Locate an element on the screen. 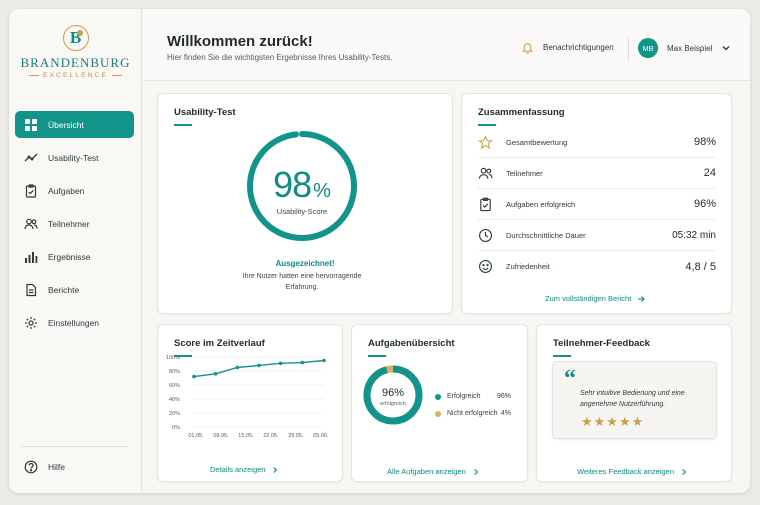  quote-icon: “ is located at coordinates (570, 379).